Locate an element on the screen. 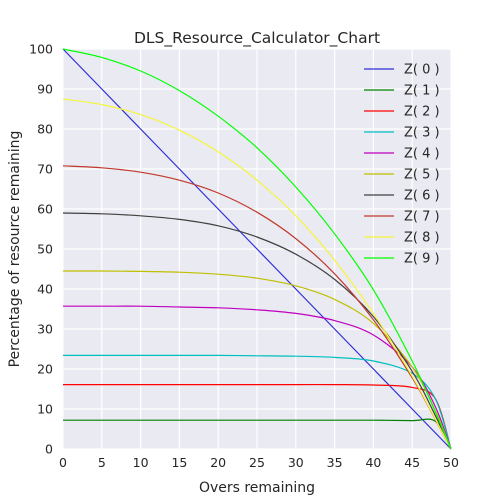 The image size is (500, 500). x-tick-label: 45 is located at coordinates (412, 462).